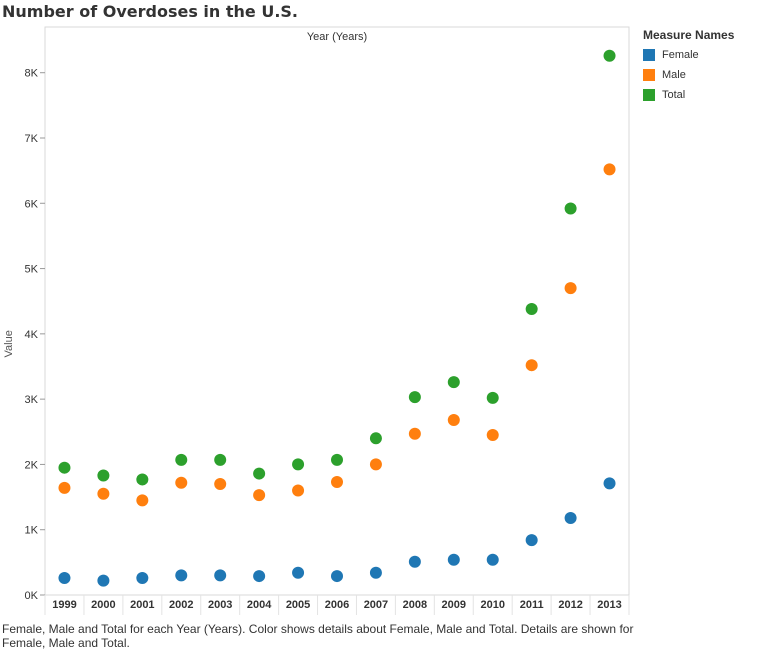 The image size is (782, 651). I want to click on point-male-2000, so click(103, 493).